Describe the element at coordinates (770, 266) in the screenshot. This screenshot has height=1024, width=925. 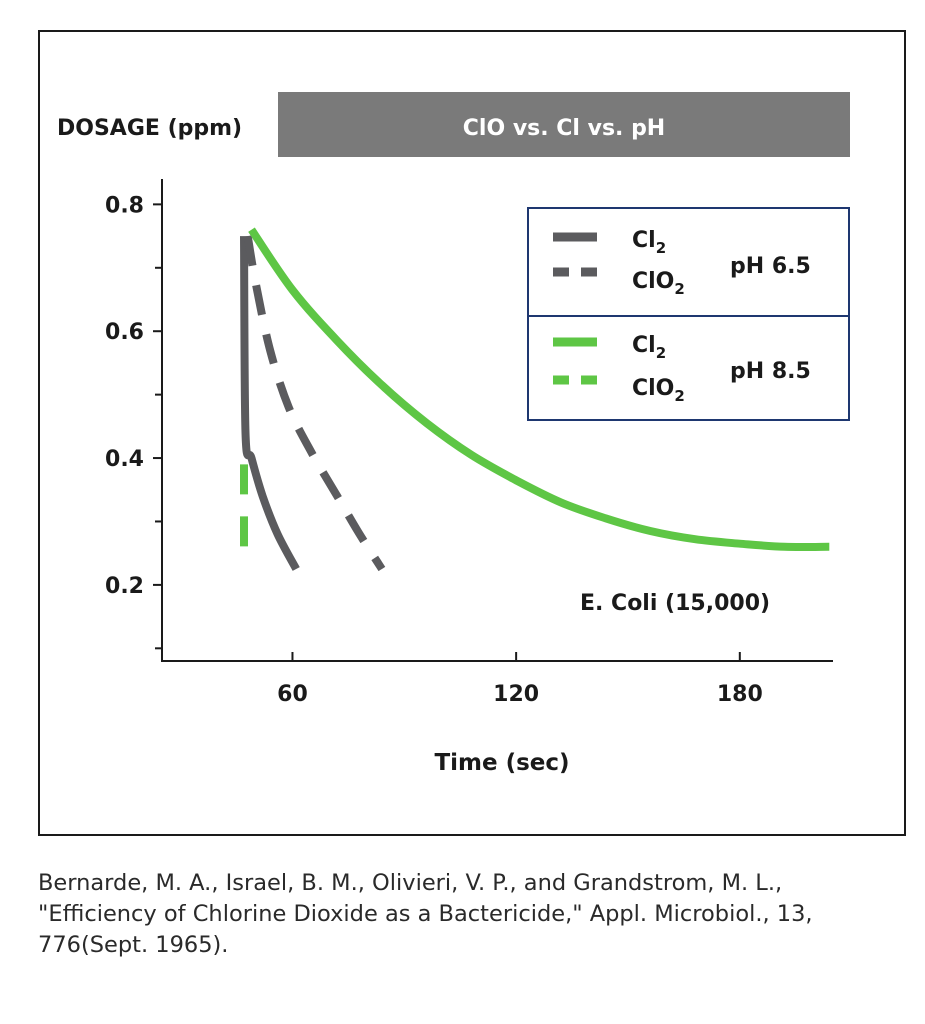
I see `legend-group-label-ph65: pH 6.5` at that location.